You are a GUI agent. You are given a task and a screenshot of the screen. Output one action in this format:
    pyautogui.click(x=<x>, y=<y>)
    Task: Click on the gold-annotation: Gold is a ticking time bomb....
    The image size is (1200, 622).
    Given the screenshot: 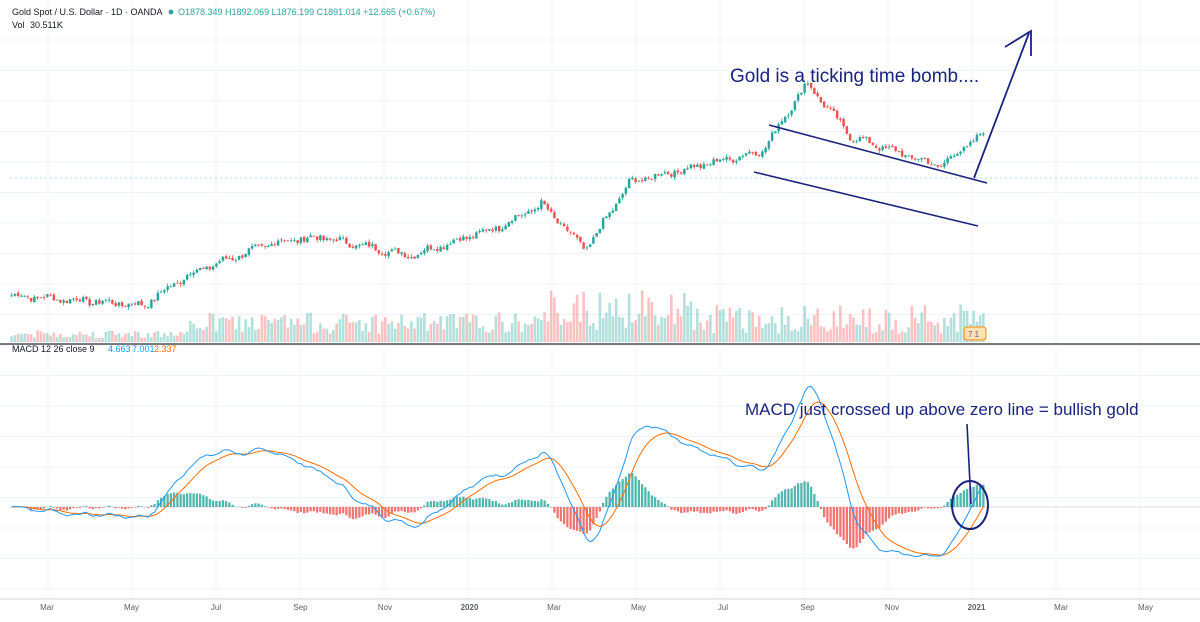 What is the action you would take?
    pyautogui.click(x=854, y=76)
    